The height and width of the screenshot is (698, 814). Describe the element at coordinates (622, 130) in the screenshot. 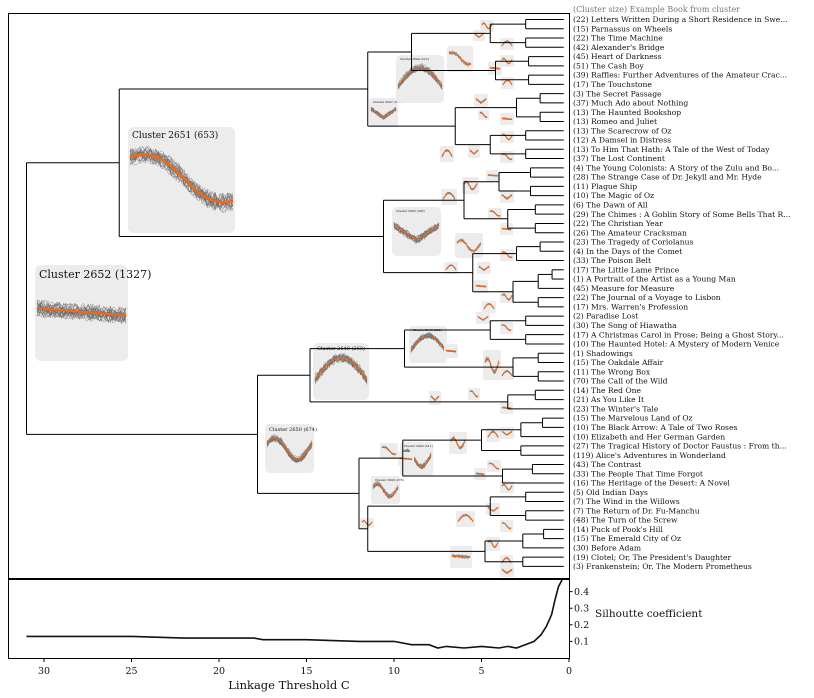

I see `leaf-label: (13) The Scarecrow of Oz` at that location.